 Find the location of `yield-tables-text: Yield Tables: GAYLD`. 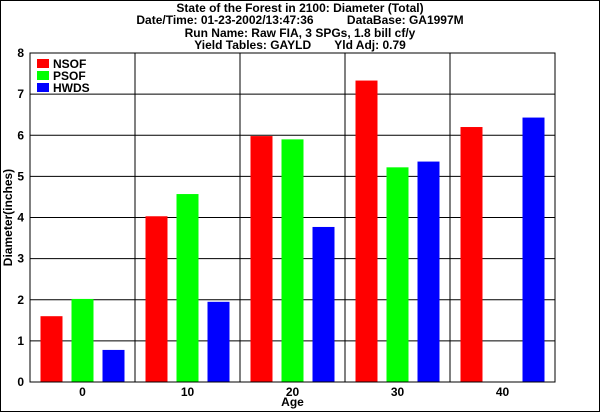

yield-tables-text: Yield Tables: GAYLD is located at coordinates (253, 45).